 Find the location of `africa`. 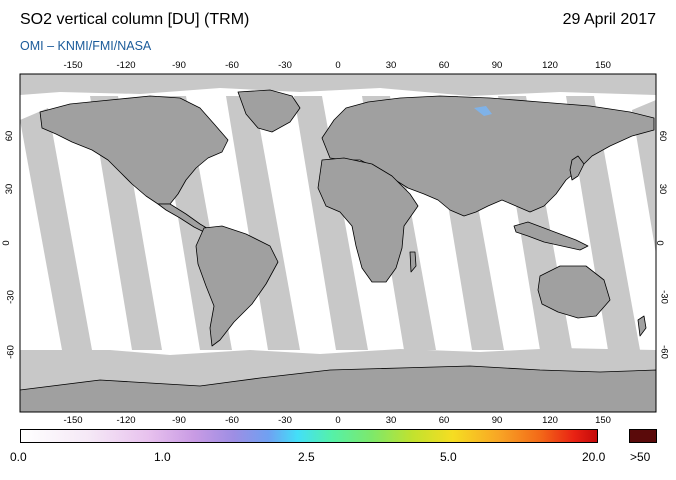

africa is located at coordinates (368, 220).